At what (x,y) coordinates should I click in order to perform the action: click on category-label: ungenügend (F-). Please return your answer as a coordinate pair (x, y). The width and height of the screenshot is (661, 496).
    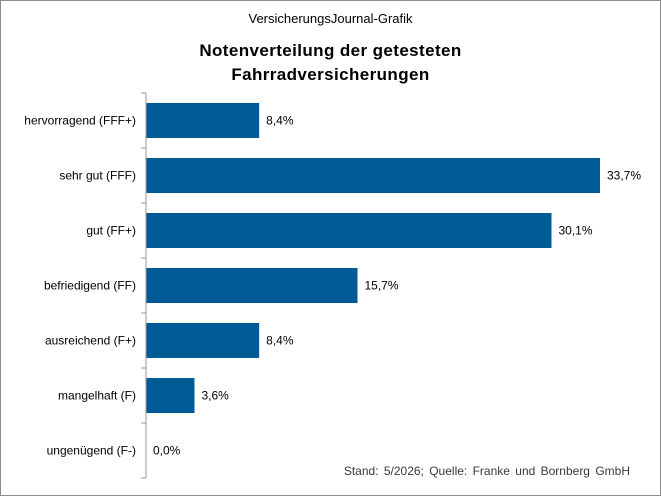
    Looking at the image, I should click on (91, 451).